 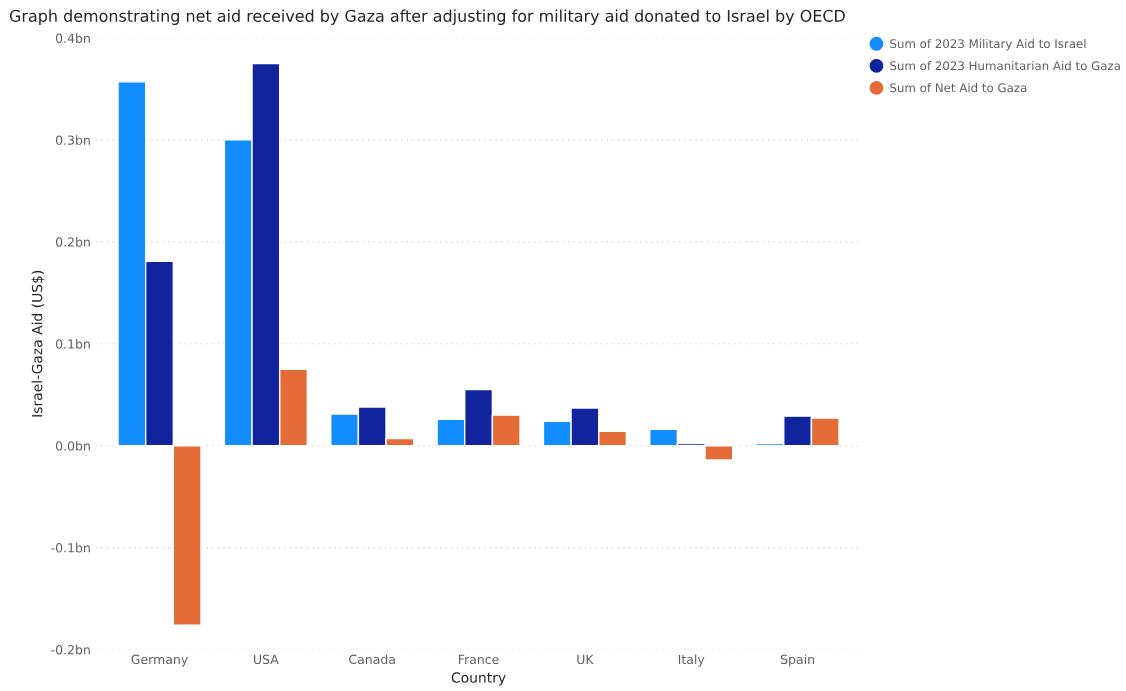 What do you see at coordinates (691, 660) in the screenshot?
I see `x-tick-label: Italy` at bounding box center [691, 660].